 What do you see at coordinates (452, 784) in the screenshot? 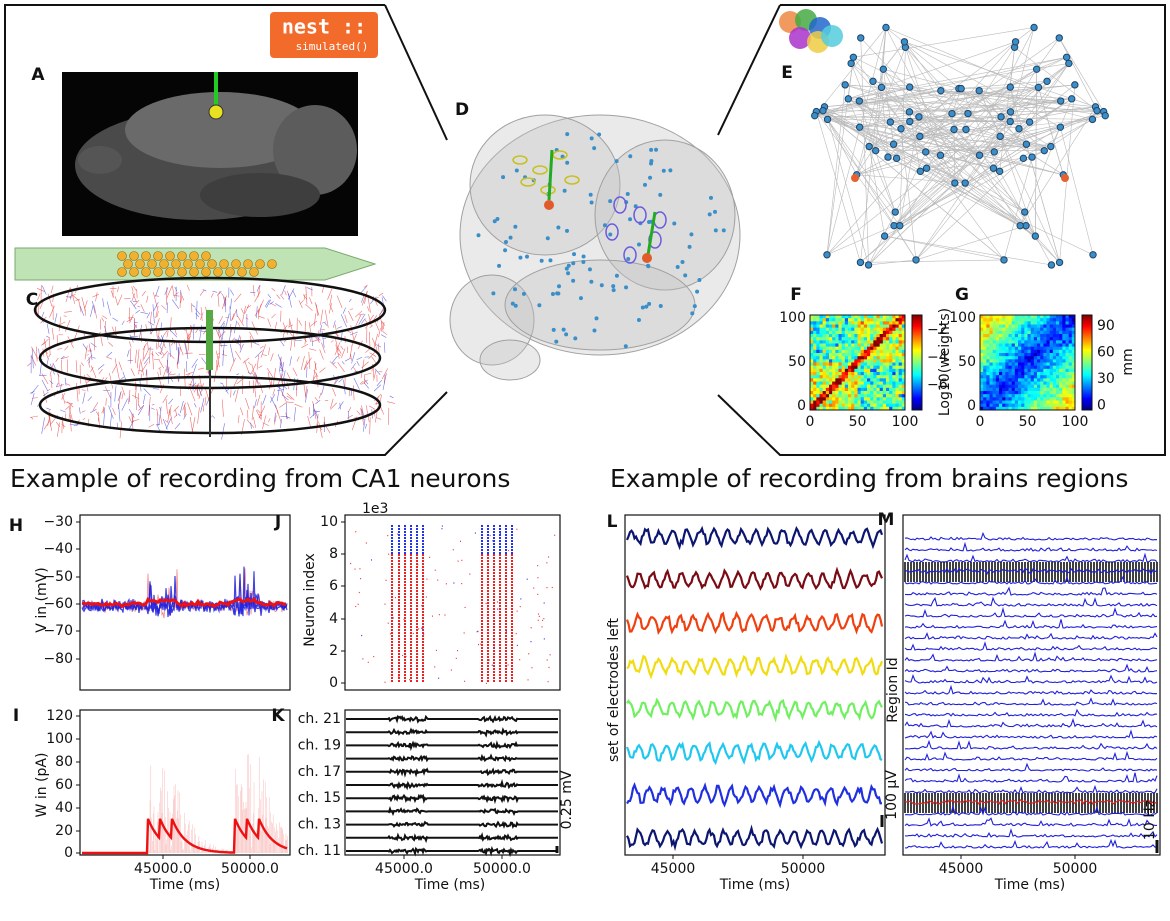
I see `lfp-trace` at bounding box center [452, 784].